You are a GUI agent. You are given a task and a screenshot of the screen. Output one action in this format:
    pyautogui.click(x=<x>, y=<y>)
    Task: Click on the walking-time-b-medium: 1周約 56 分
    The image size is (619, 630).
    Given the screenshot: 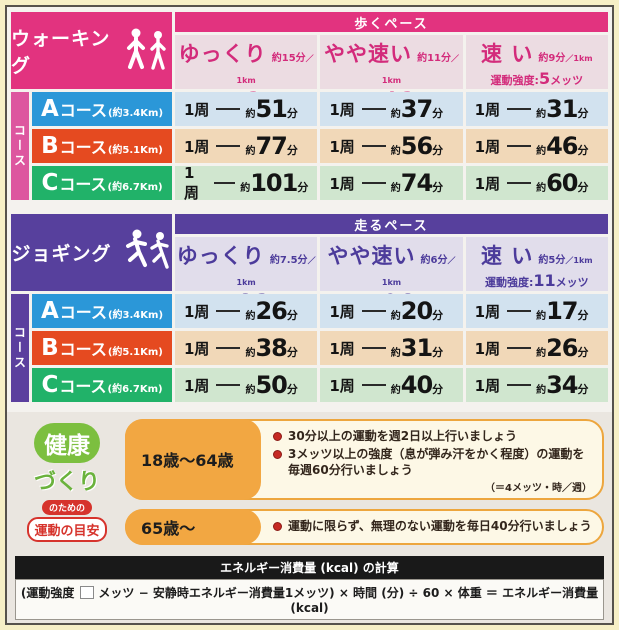 What is the action you would take?
    pyautogui.click(x=391, y=146)
    